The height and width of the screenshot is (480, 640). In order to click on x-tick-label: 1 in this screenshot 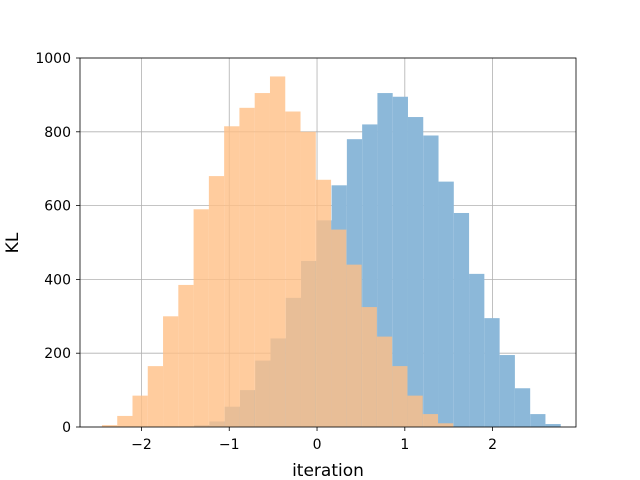, I will do `click(404, 445)`.